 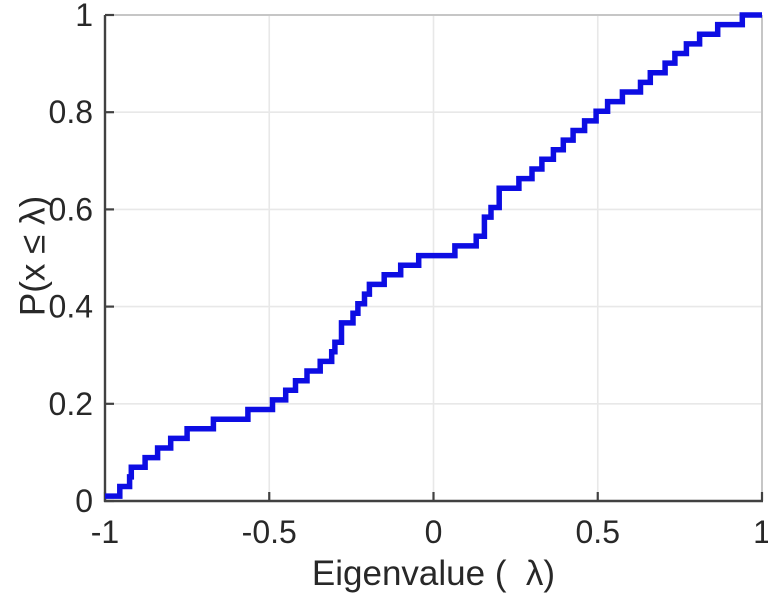 I want to click on y-tick-label: 0.8, so click(x=71, y=112).